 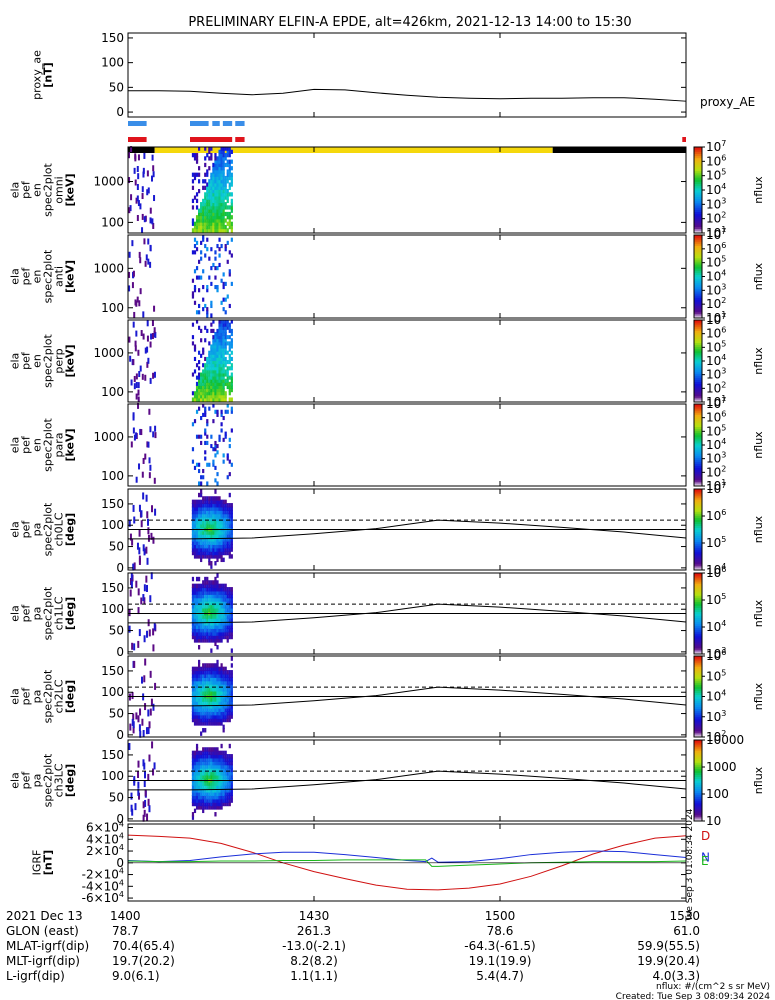 I want to click on footer-row-value: 59.9(55.5), so click(x=668, y=946).